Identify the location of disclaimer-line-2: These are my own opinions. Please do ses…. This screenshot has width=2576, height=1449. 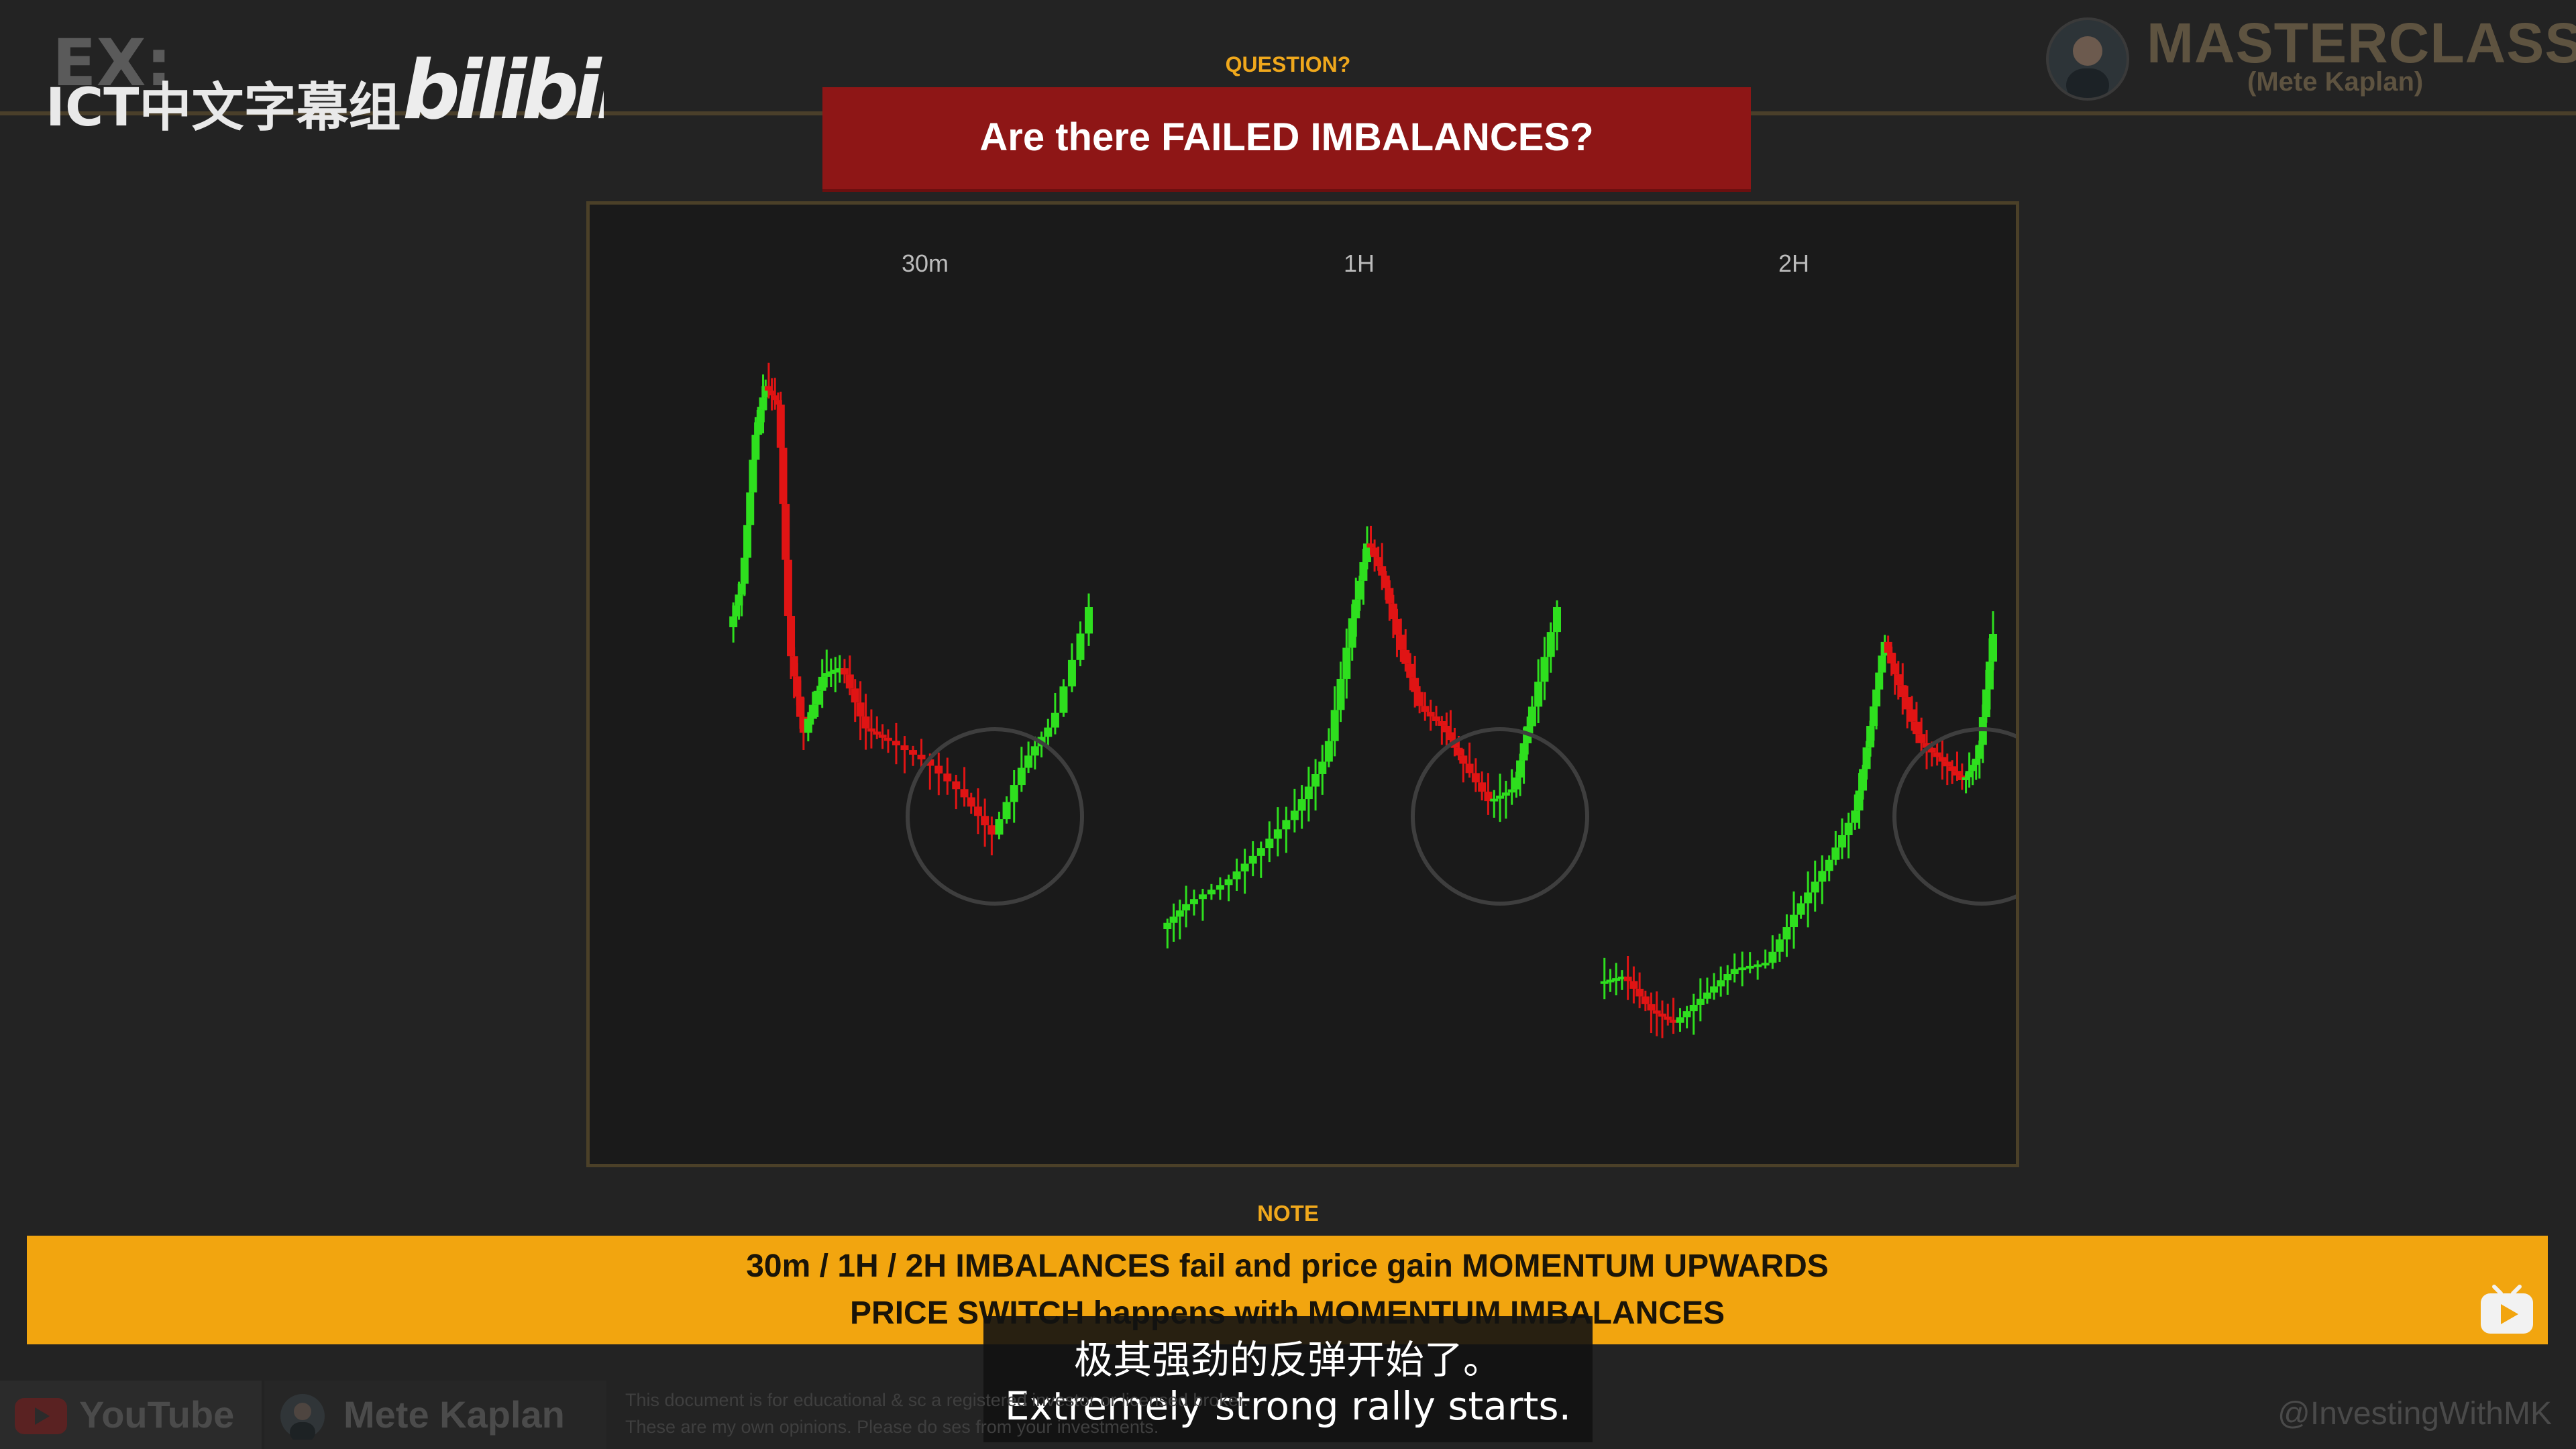
(892, 1427).